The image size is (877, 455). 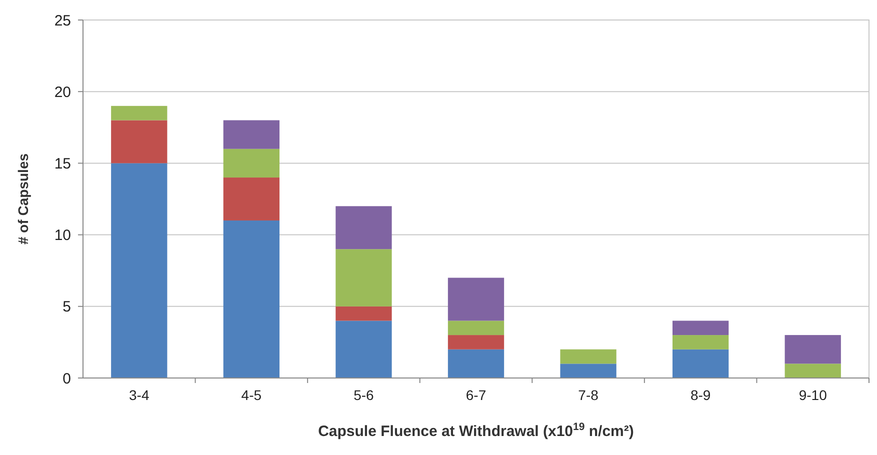 What do you see at coordinates (62, 235) in the screenshot?
I see `y-tick-label: 10` at bounding box center [62, 235].